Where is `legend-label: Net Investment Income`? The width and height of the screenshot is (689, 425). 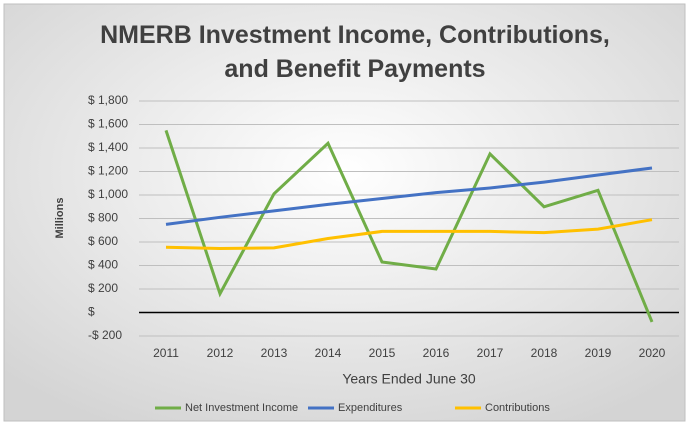
legend-label: Net Investment Income is located at coordinates (241, 408).